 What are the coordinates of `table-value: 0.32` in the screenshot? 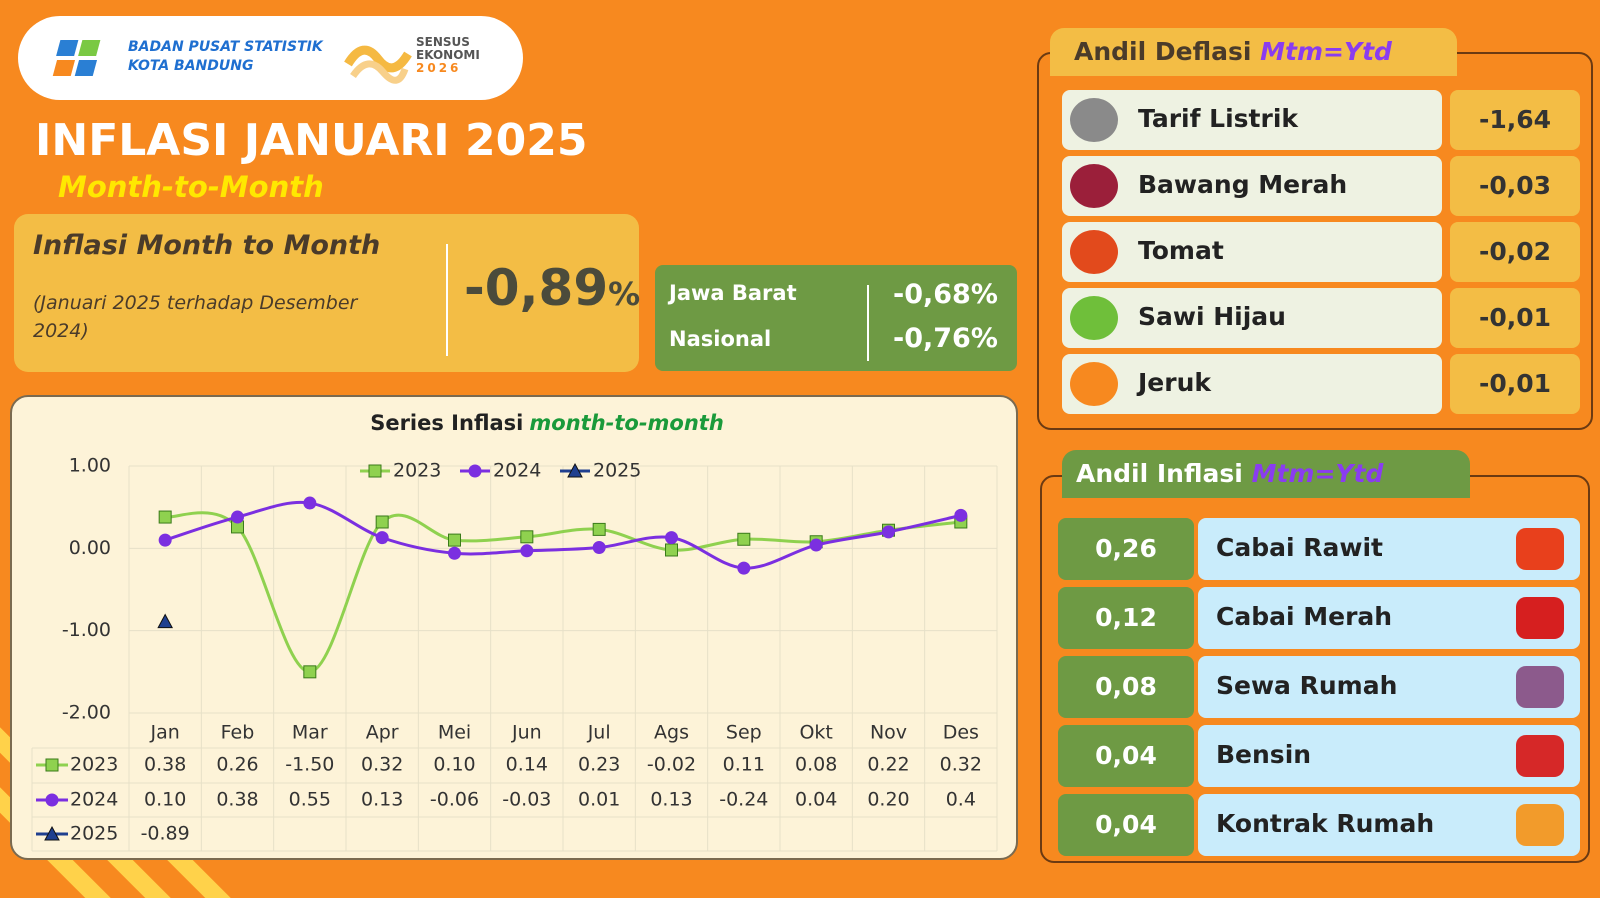 It's located at (382, 765).